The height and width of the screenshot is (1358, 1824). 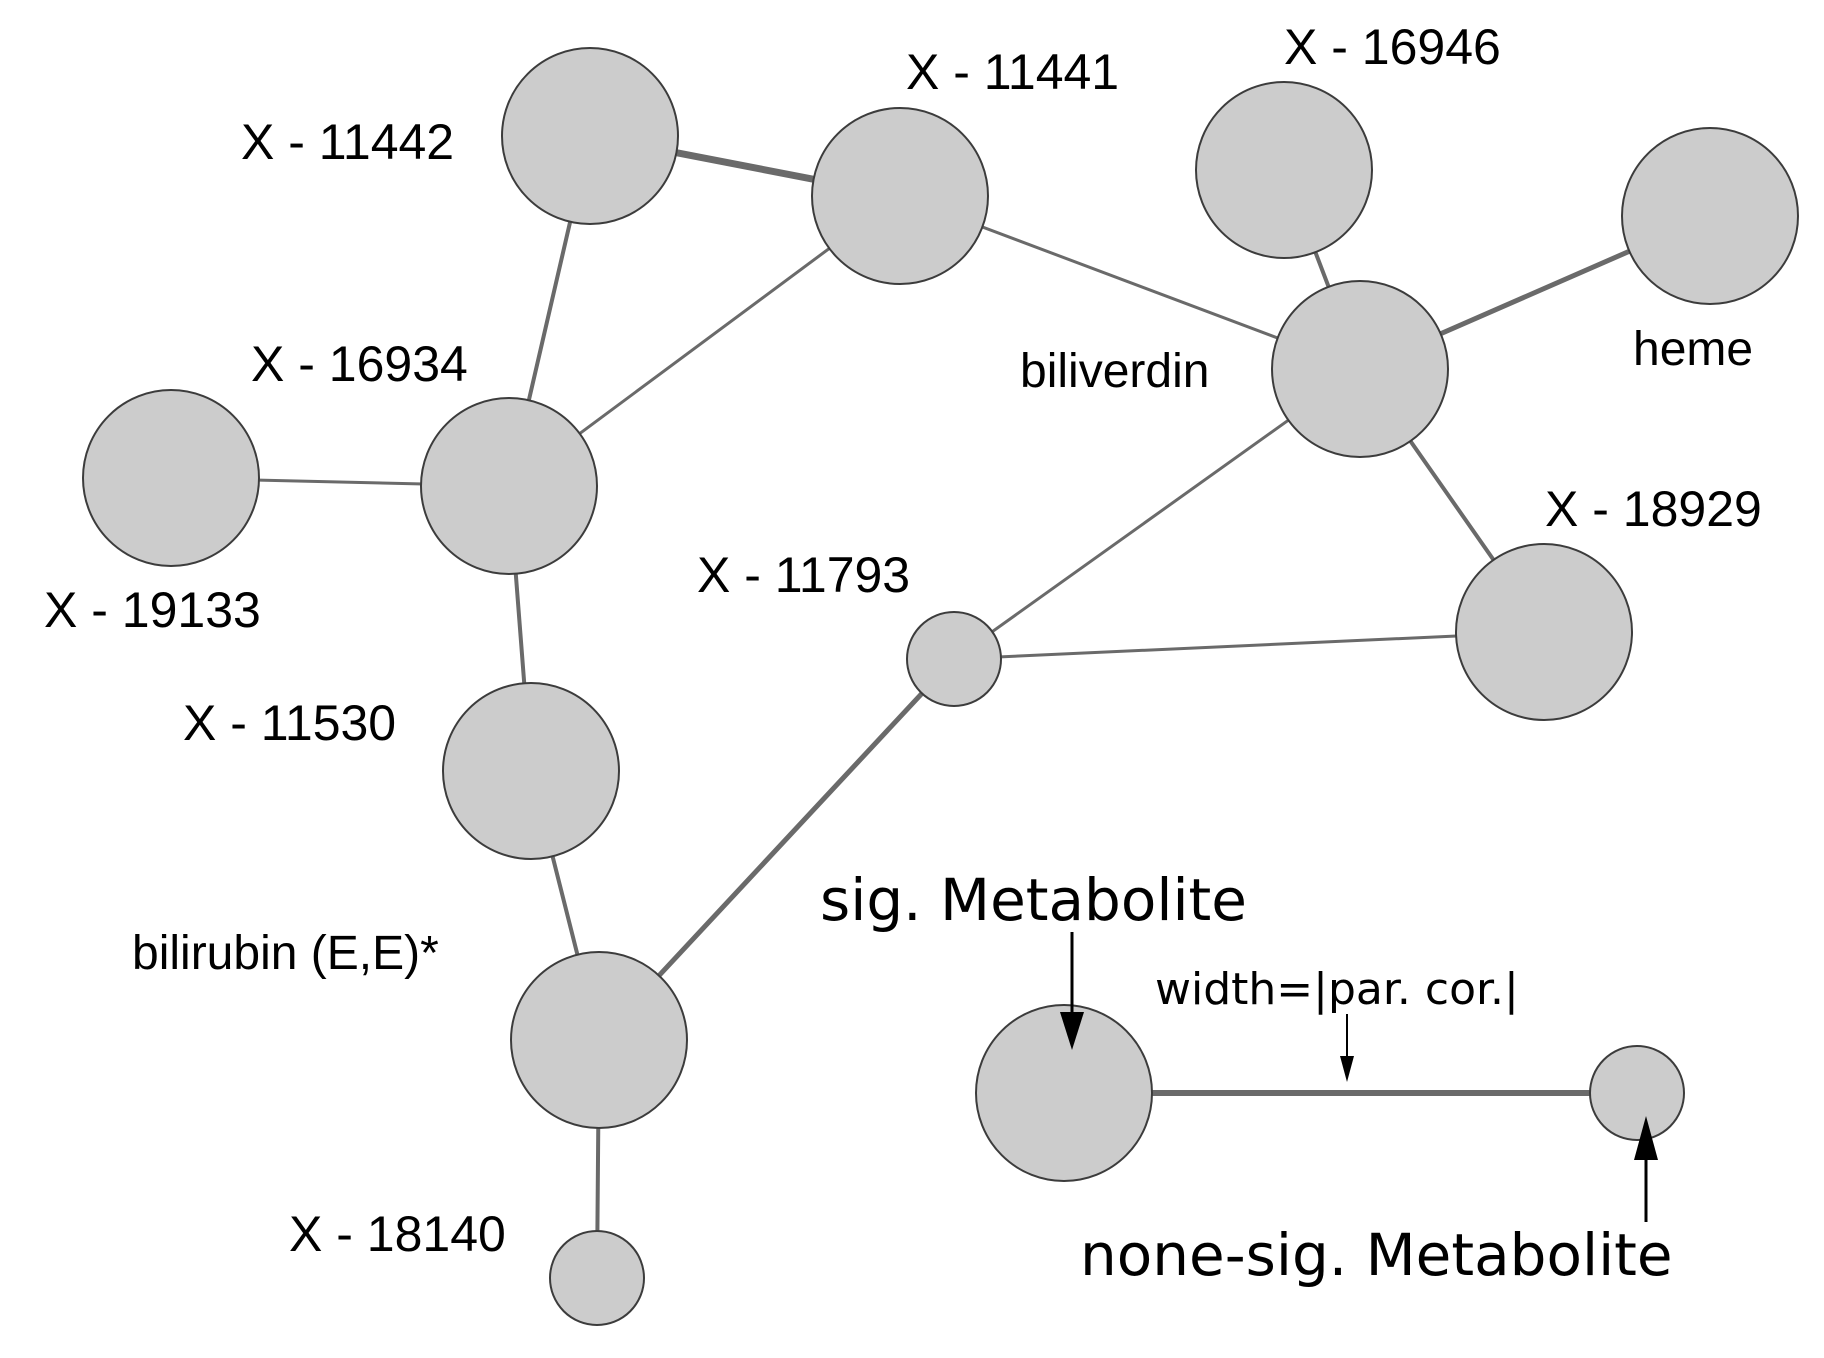 What do you see at coordinates (597, 1278) in the screenshot?
I see `node-x18140` at bounding box center [597, 1278].